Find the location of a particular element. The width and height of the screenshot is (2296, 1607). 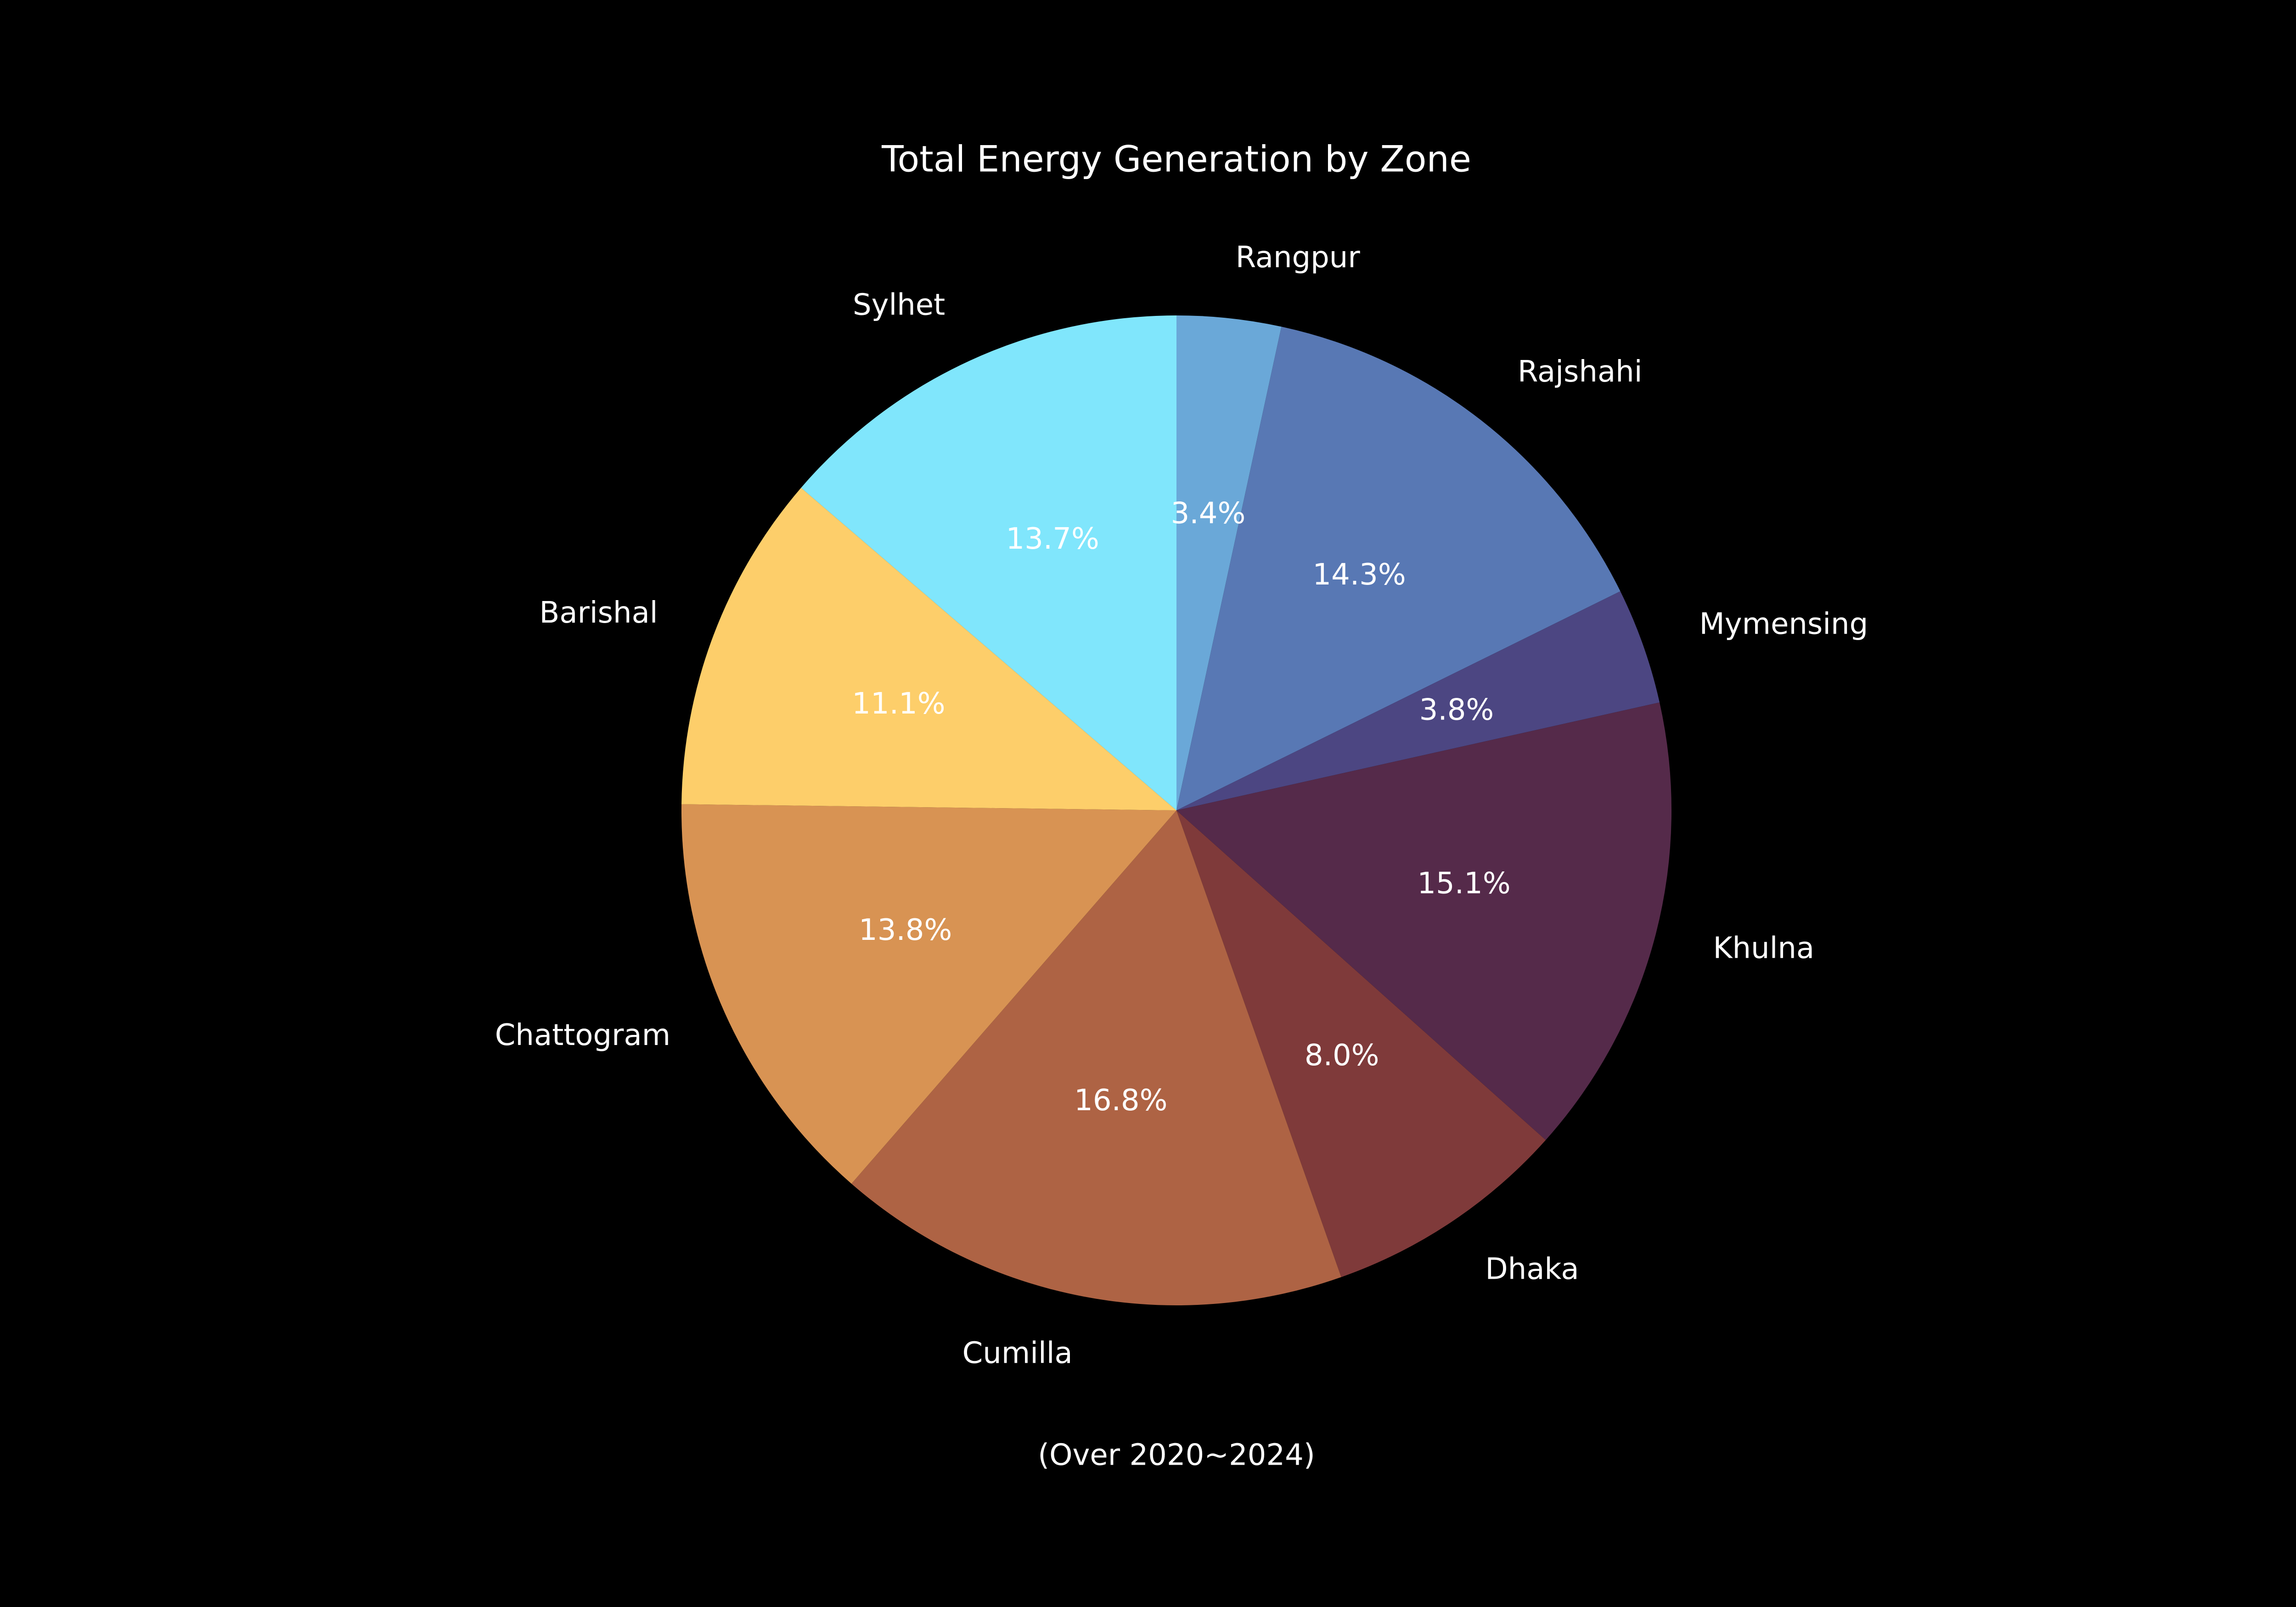

pie-slice-rangpur is located at coordinates (1229, 562).